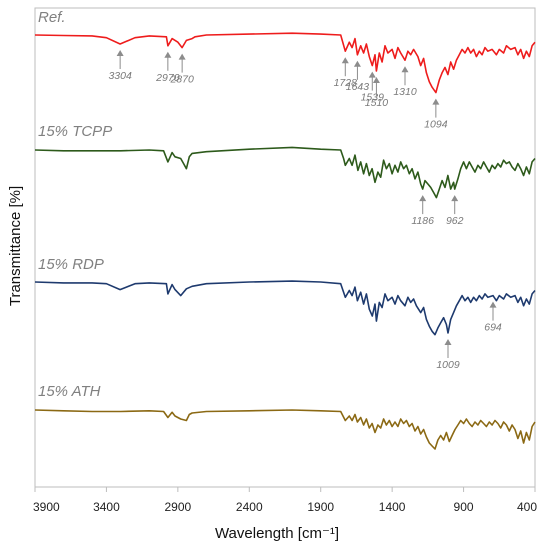 This screenshot has width=550, height=549. I want to click on series-line-15-tcpp, so click(285, 172).